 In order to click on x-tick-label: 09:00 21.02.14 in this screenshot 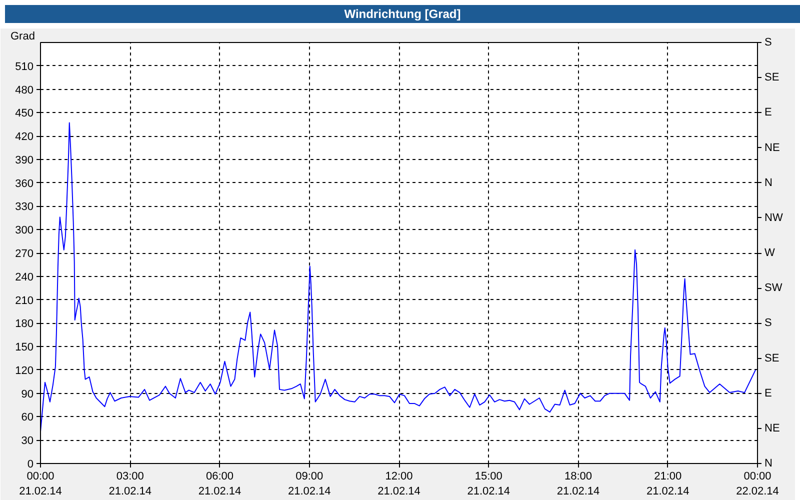, I will do `click(309, 484)`.